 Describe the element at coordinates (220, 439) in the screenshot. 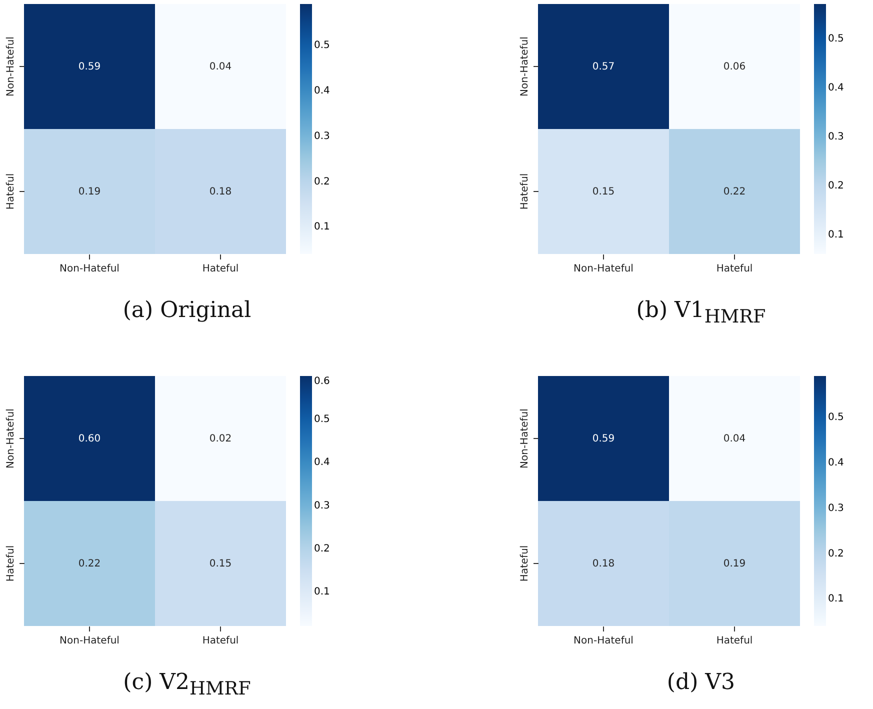

I see `data-label: 0.02` at that location.